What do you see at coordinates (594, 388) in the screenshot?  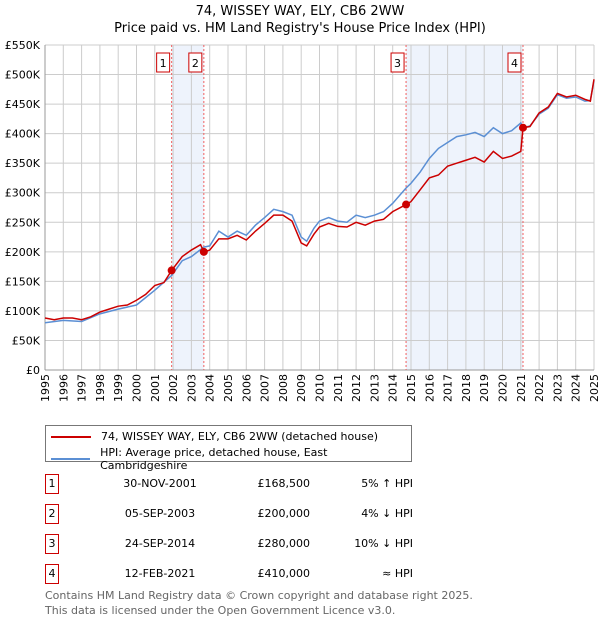 I see `x-tick-label: 2025` at bounding box center [594, 388].